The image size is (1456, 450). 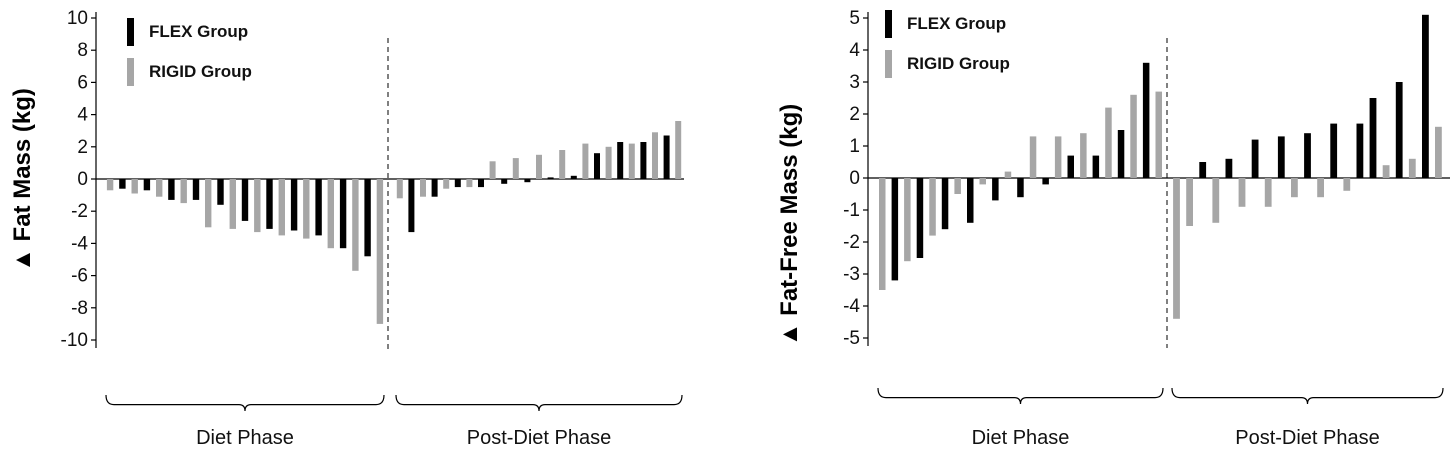 What do you see at coordinates (79, 308) in the screenshot?
I see `y-tick-label: -8` at bounding box center [79, 308].